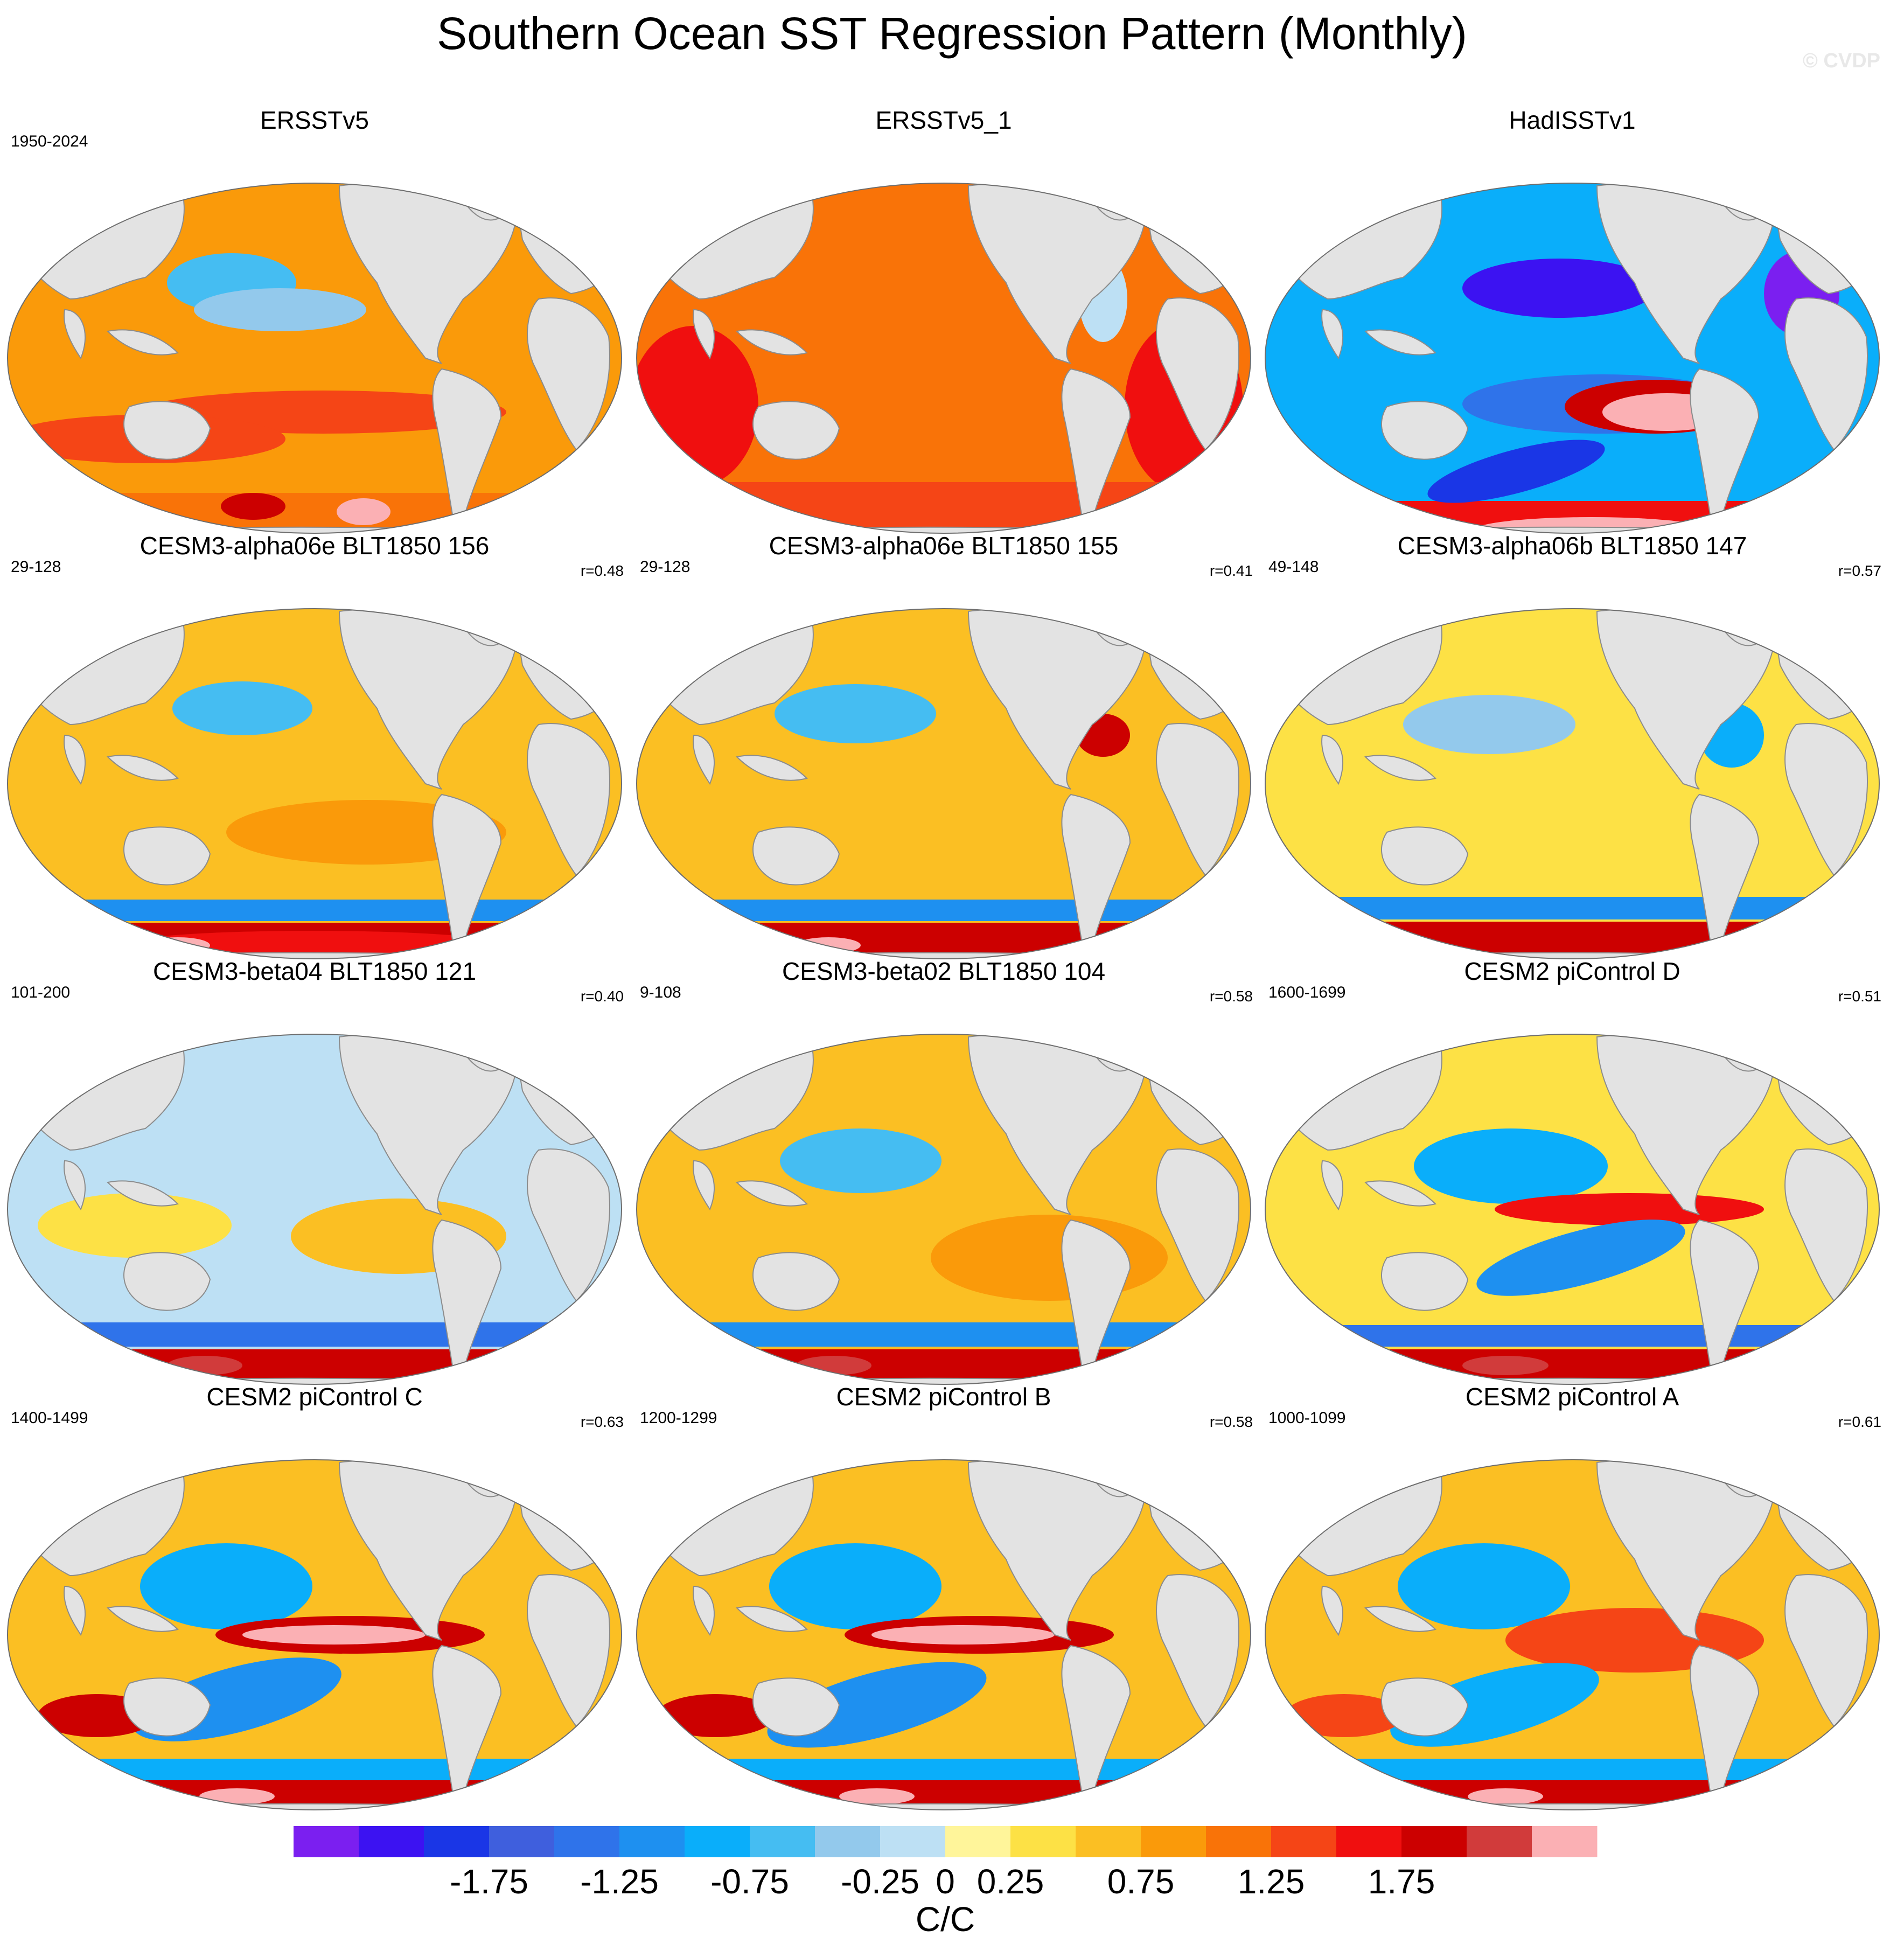 The height and width of the screenshot is (1944, 1904). What do you see at coordinates (314, 1397) in the screenshot?
I see `panel-title: CESM2 piControl C` at bounding box center [314, 1397].